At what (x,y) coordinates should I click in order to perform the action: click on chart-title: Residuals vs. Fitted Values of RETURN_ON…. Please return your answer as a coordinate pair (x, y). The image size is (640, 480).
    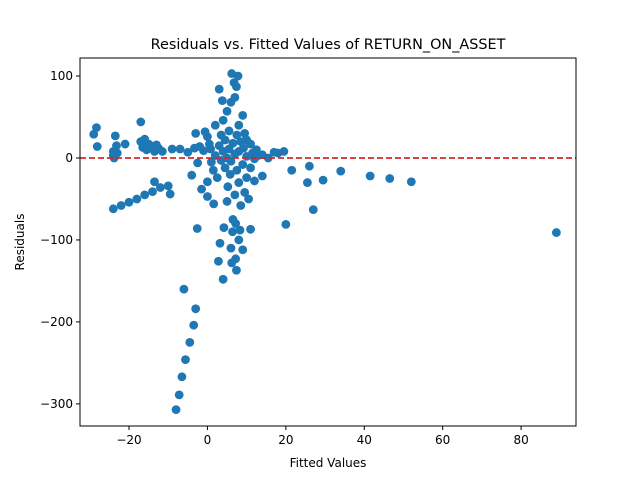
    Looking at the image, I should click on (328, 45).